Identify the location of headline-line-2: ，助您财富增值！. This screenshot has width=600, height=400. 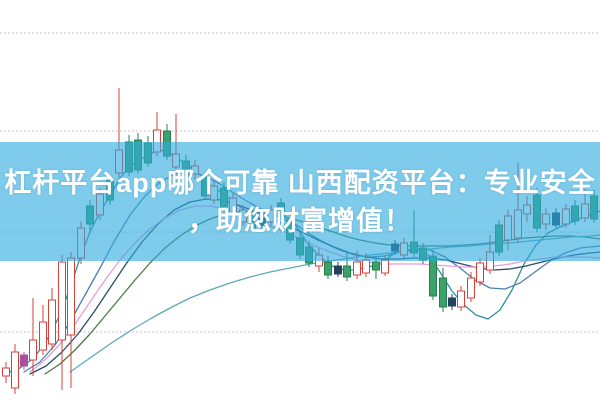
(300, 220).